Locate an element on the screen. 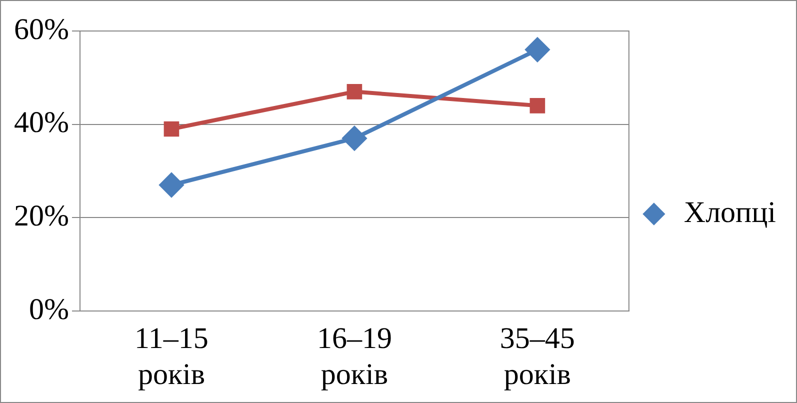  x-tick-label: 16–19 років is located at coordinates (354, 356).